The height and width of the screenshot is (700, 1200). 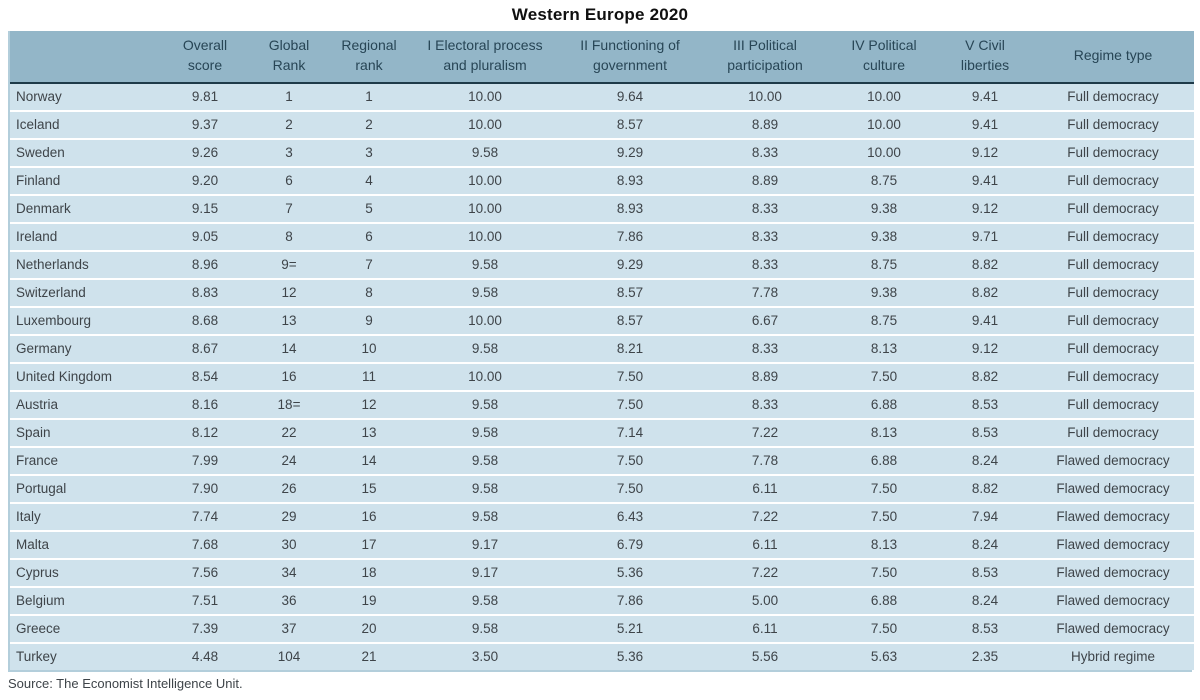 What do you see at coordinates (85, 320) in the screenshot?
I see `country-cell: Luxembourg` at bounding box center [85, 320].